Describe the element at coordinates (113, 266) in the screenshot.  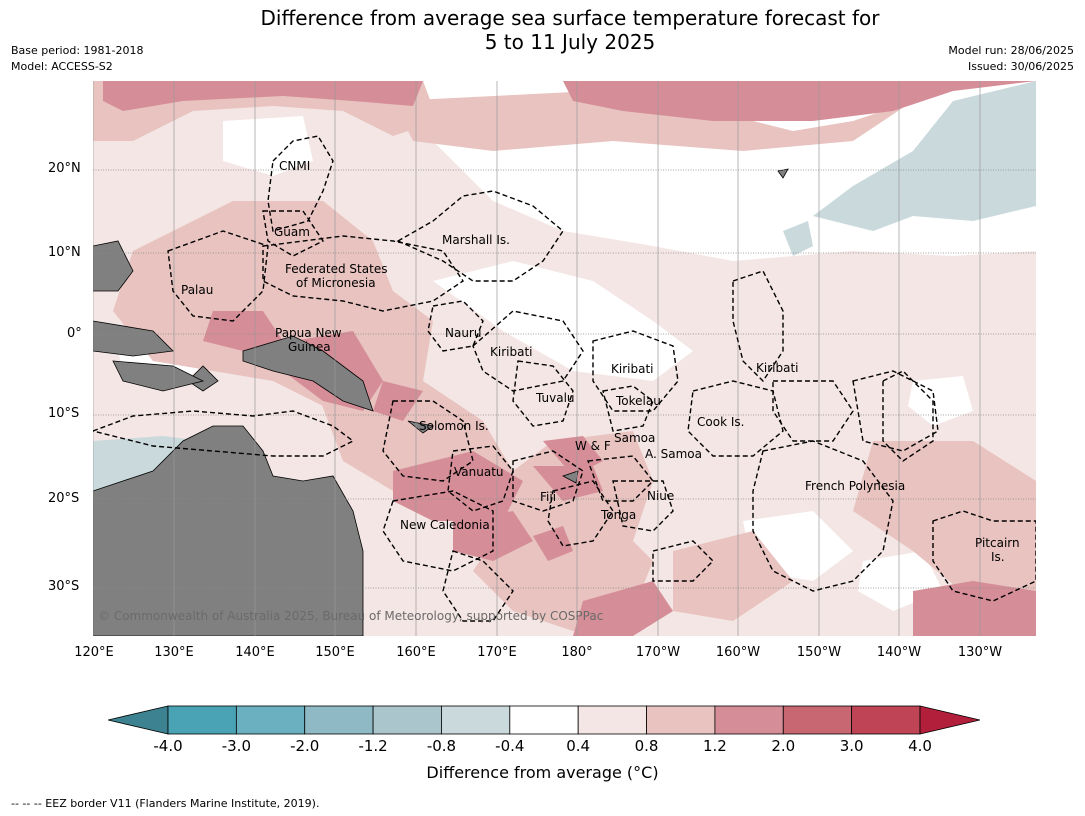
I see `philippines-landmass` at that location.